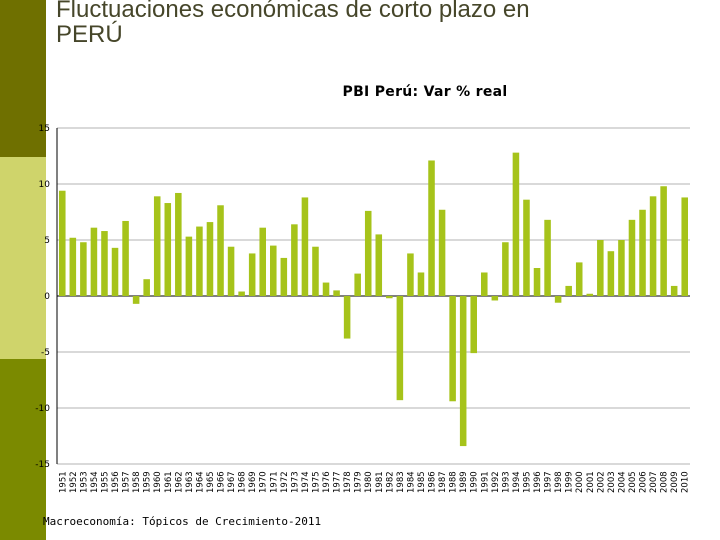 The height and width of the screenshot is (540, 720). I want to click on bar-1962, so click(178, 244).